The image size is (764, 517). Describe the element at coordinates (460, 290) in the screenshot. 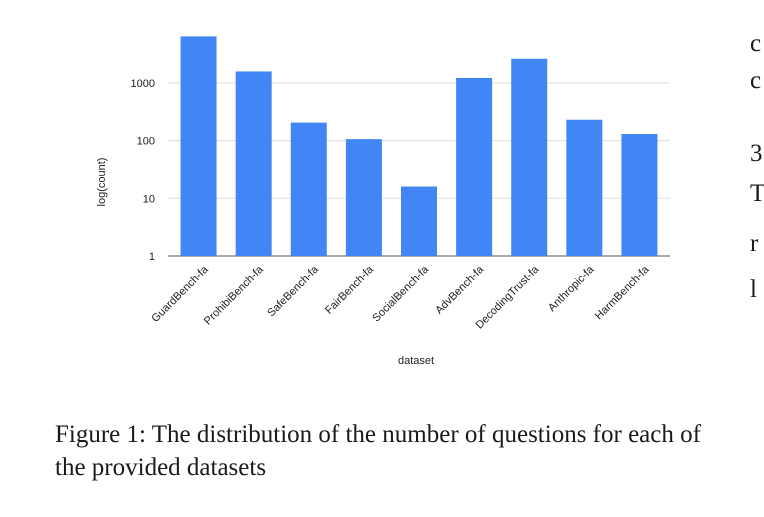

I see `x-tick-label: AdvBench-fa` at that location.